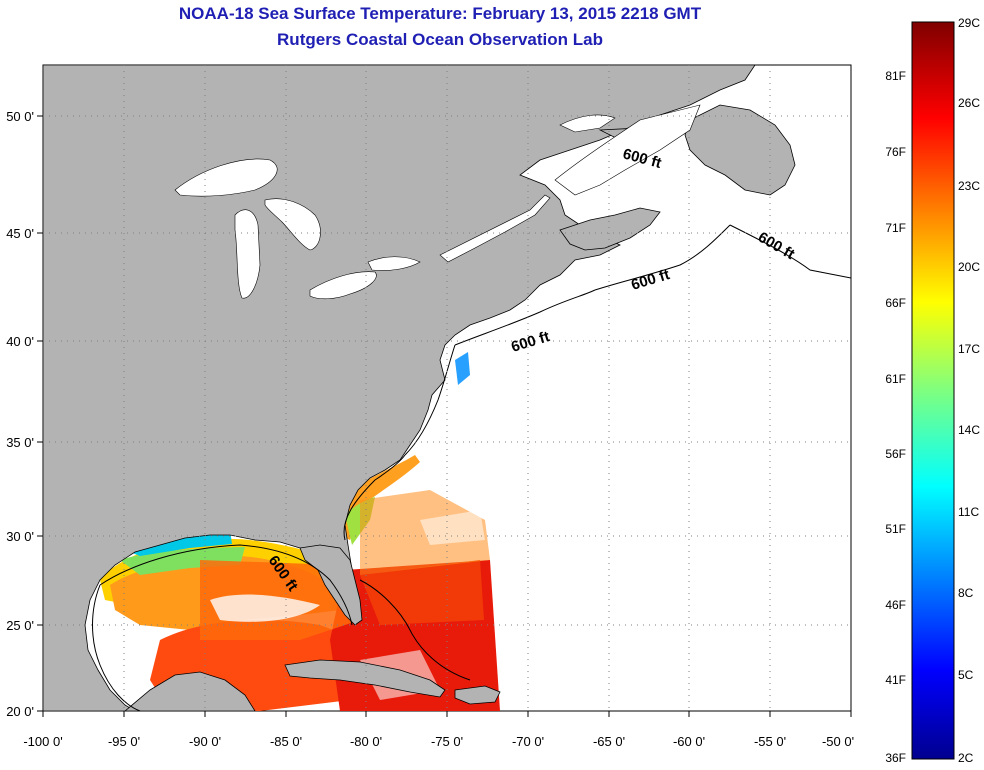 This screenshot has height=770, width=984. Describe the element at coordinates (969, 23) in the screenshot. I see `colorbar-label-celsius: 29C` at that location.